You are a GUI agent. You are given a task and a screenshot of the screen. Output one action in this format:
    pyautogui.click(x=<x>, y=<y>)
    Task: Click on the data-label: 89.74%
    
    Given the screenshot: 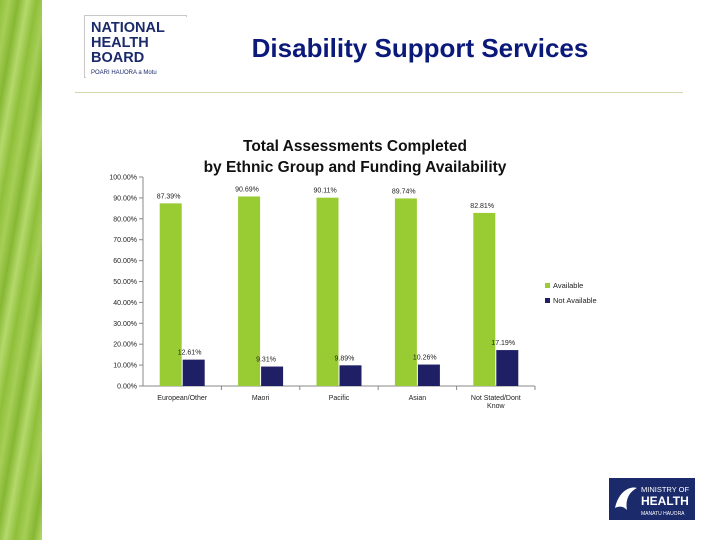 What is the action you would take?
    pyautogui.click(x=404, y=191)
    